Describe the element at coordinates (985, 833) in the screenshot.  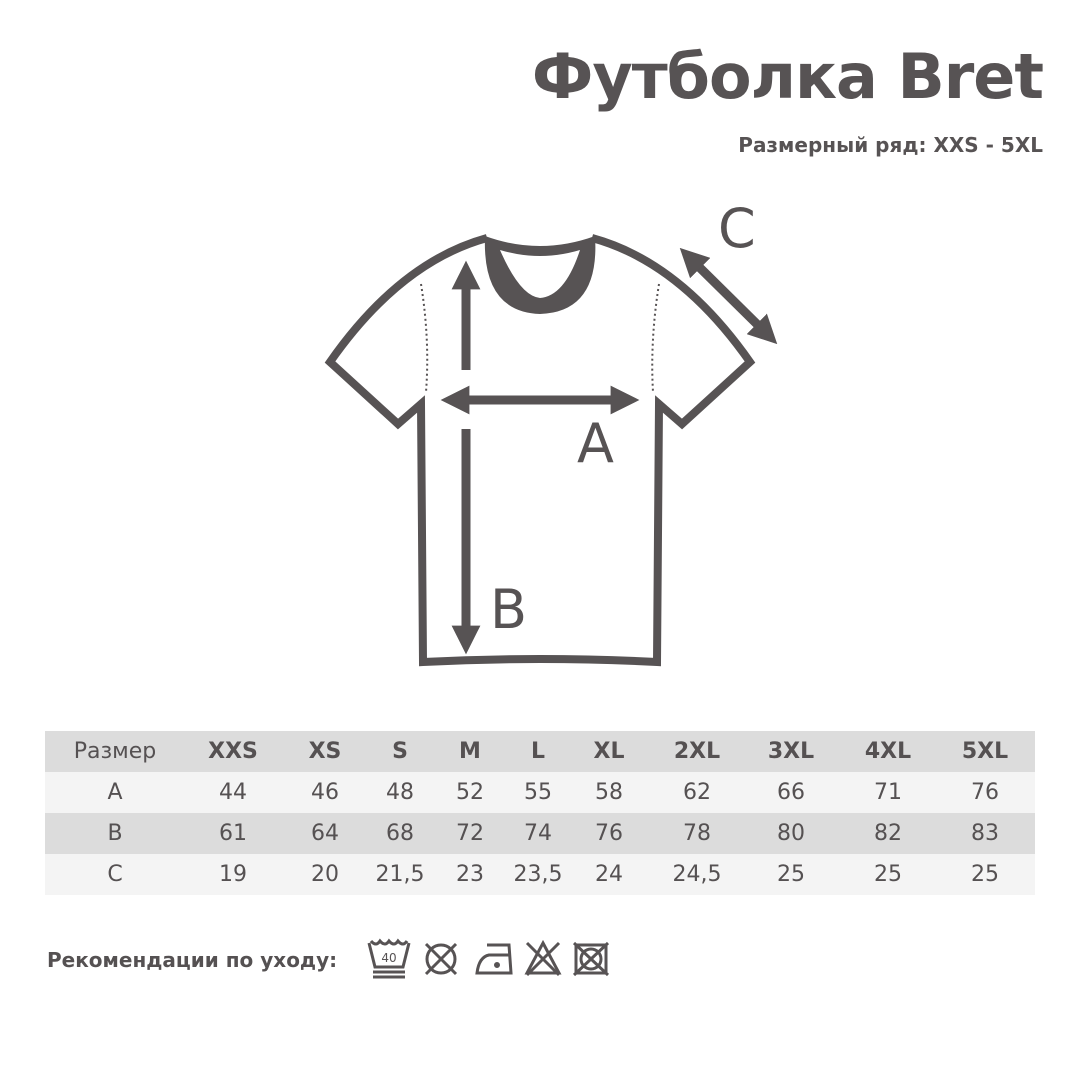
I see `table-cell: 83` at that location.